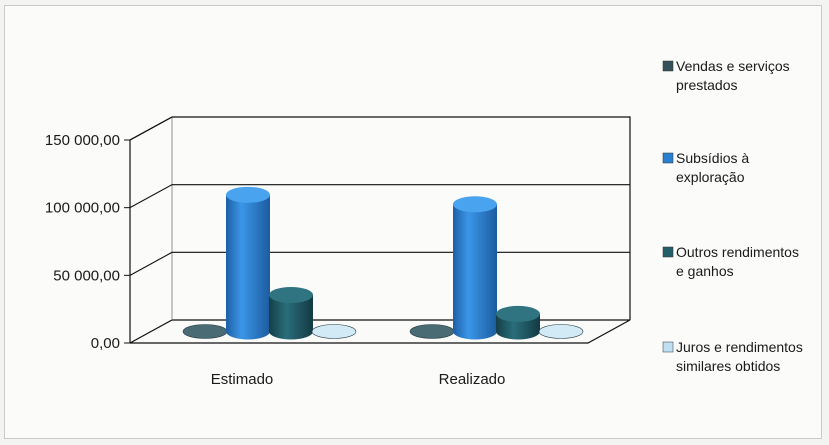 The width and height of the screenshot is (829, 445). I want to click on legend-item: Outros rendimentos e ganhos, so click(730, 261).